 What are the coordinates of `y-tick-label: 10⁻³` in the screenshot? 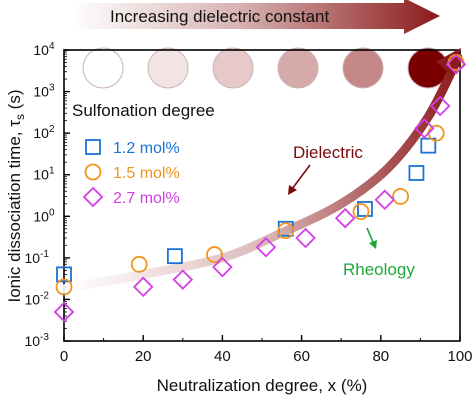 It's located at (37, 340).